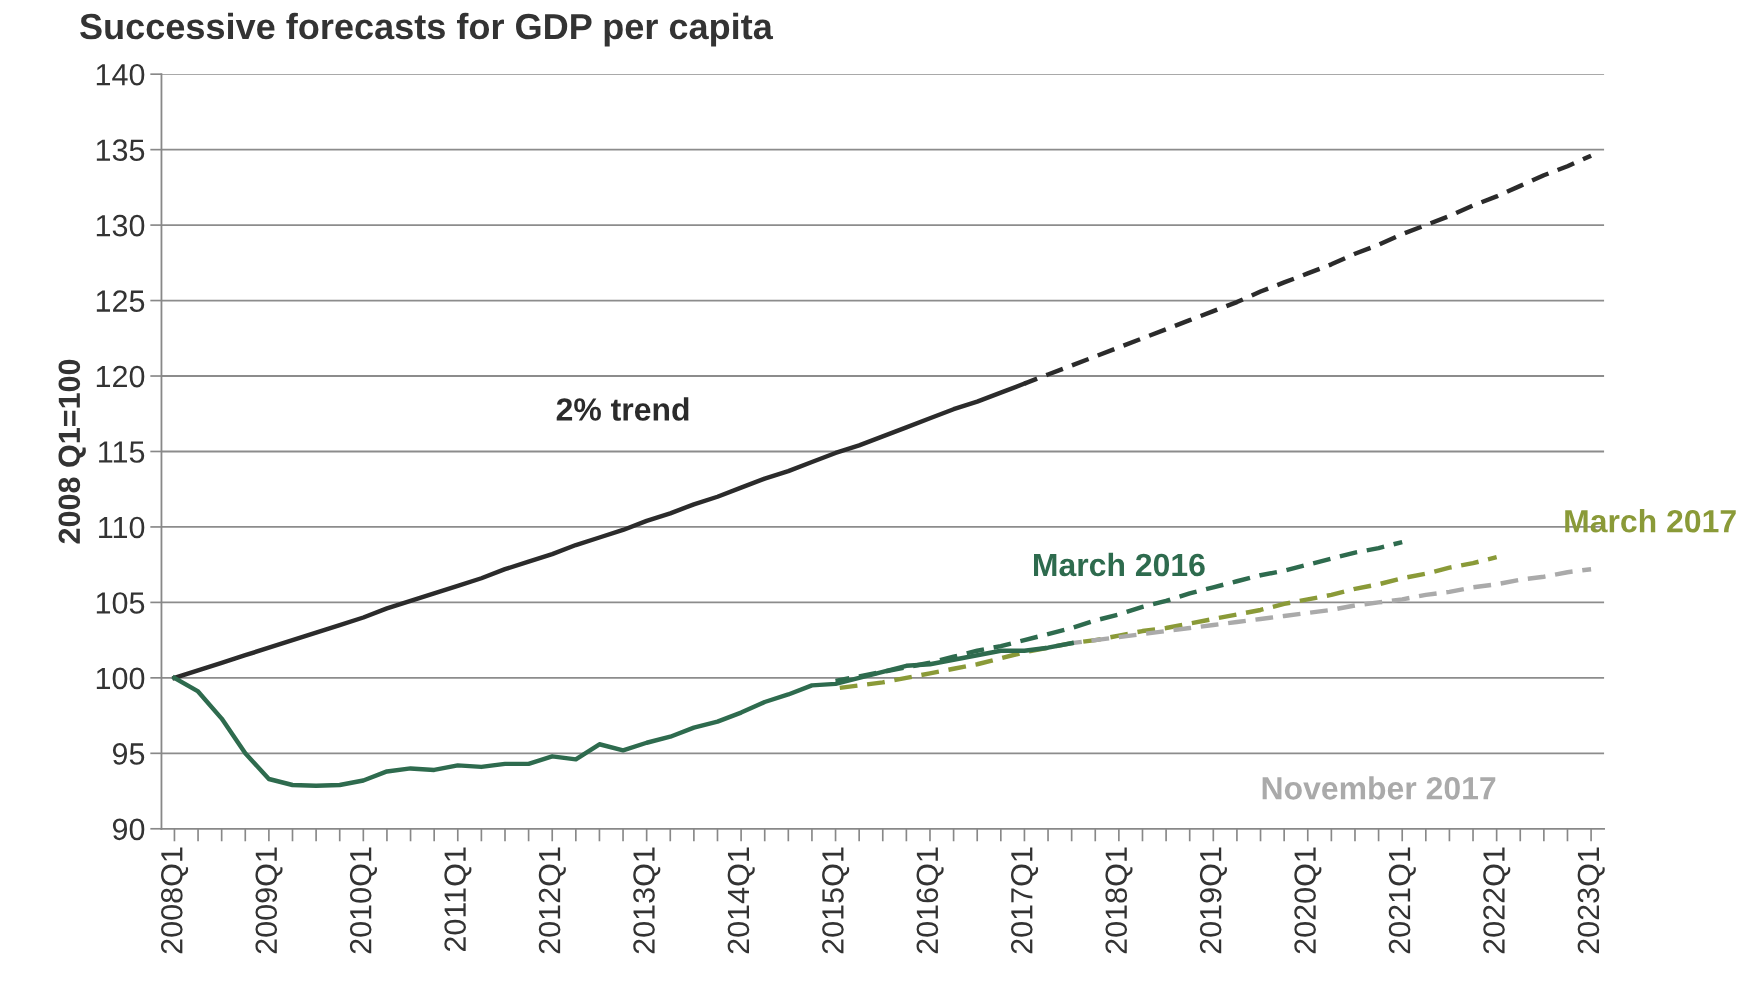 This screenshot has width=1755, height=989. What do you see at coordinates (122, 527) in the screenshot?
I see `y-tick-label: 110` at bounding box center [122, 527].